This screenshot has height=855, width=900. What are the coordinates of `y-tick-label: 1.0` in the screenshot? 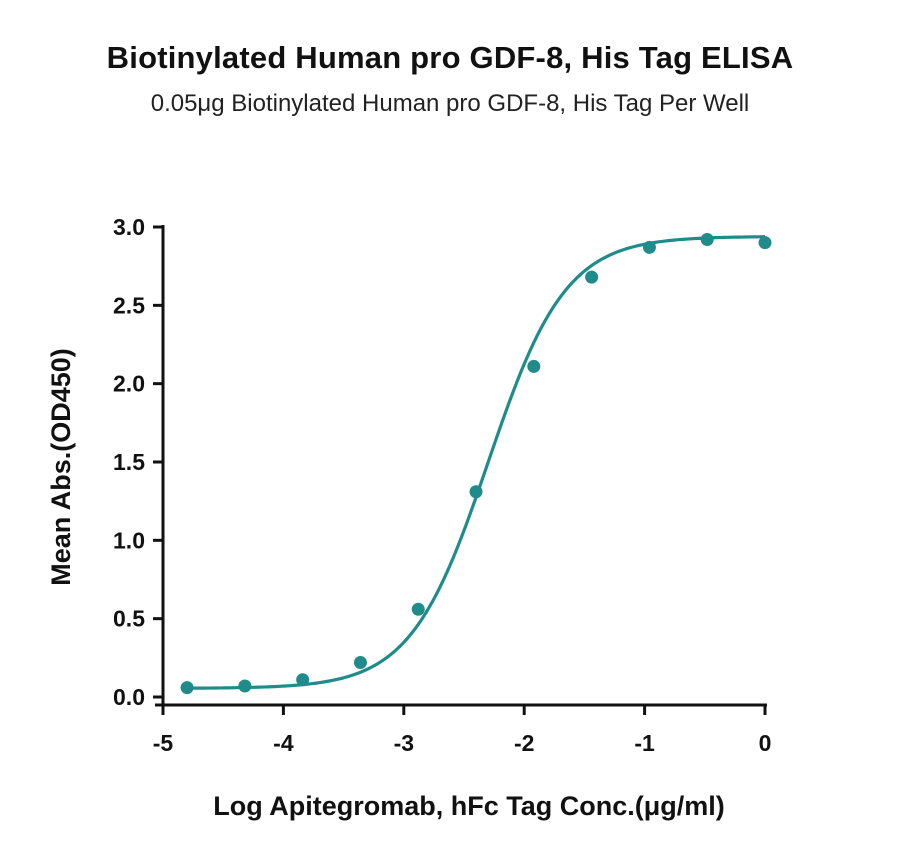 It's located at (129, 540).